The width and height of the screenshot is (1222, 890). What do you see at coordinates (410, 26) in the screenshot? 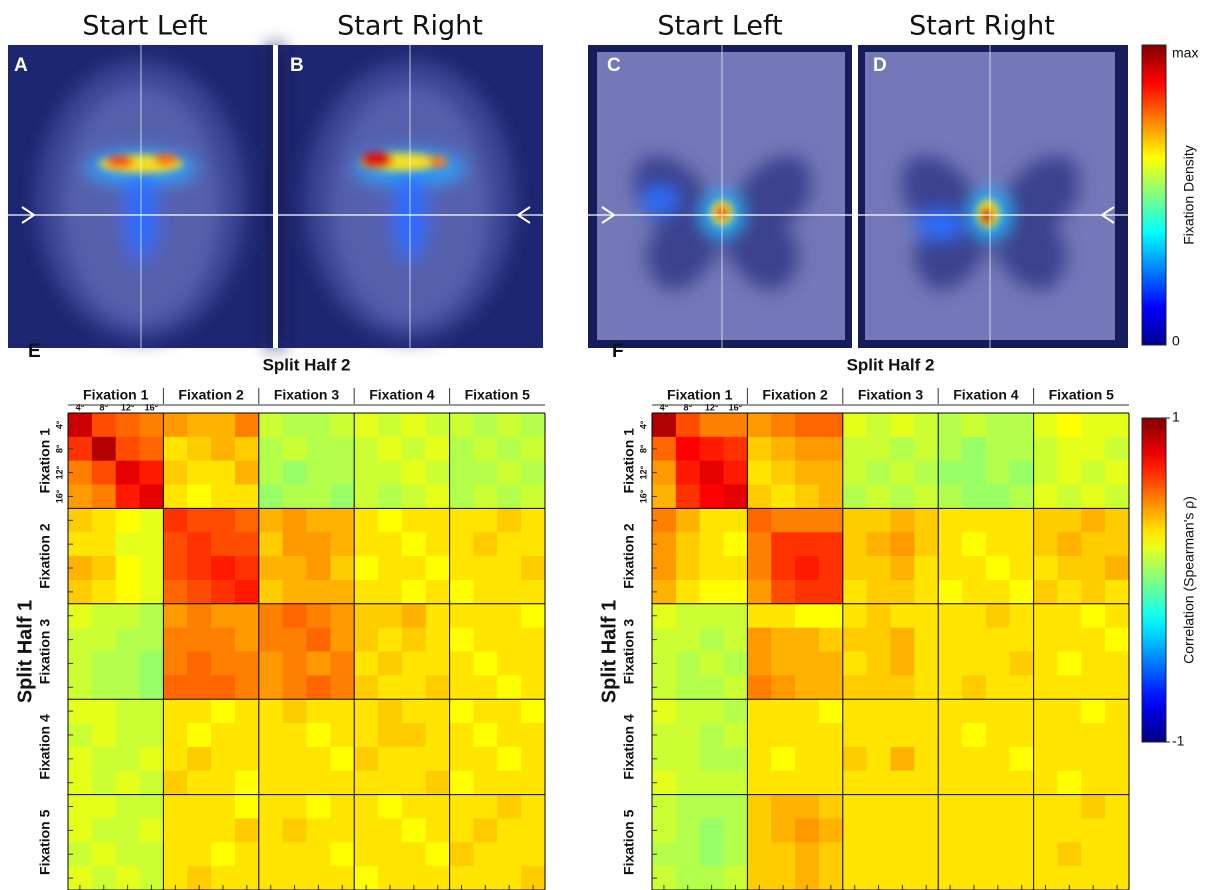
I see `panel-title: Start Right` at bounding box center [410, 26].